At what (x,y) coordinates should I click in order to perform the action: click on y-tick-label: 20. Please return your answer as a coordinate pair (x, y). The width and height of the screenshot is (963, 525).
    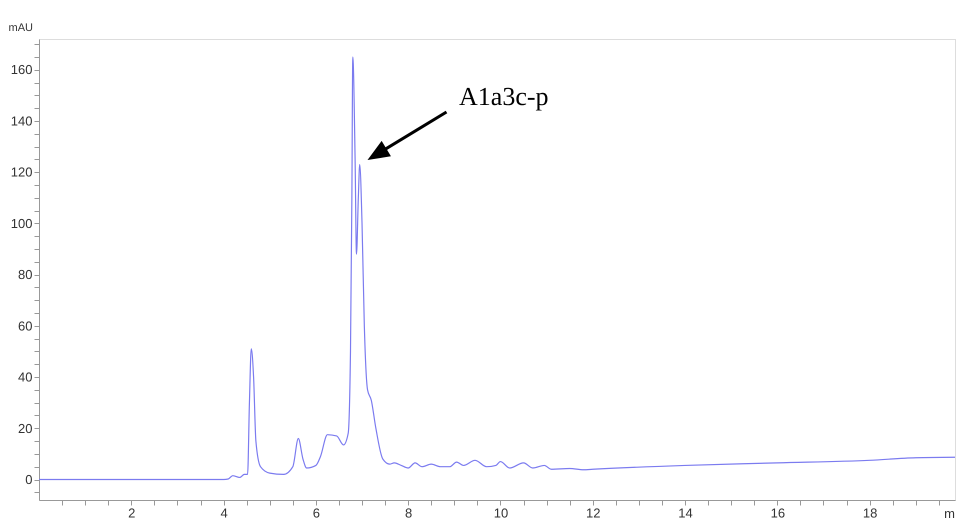
    Looking at the image, I should click on (25, 428).